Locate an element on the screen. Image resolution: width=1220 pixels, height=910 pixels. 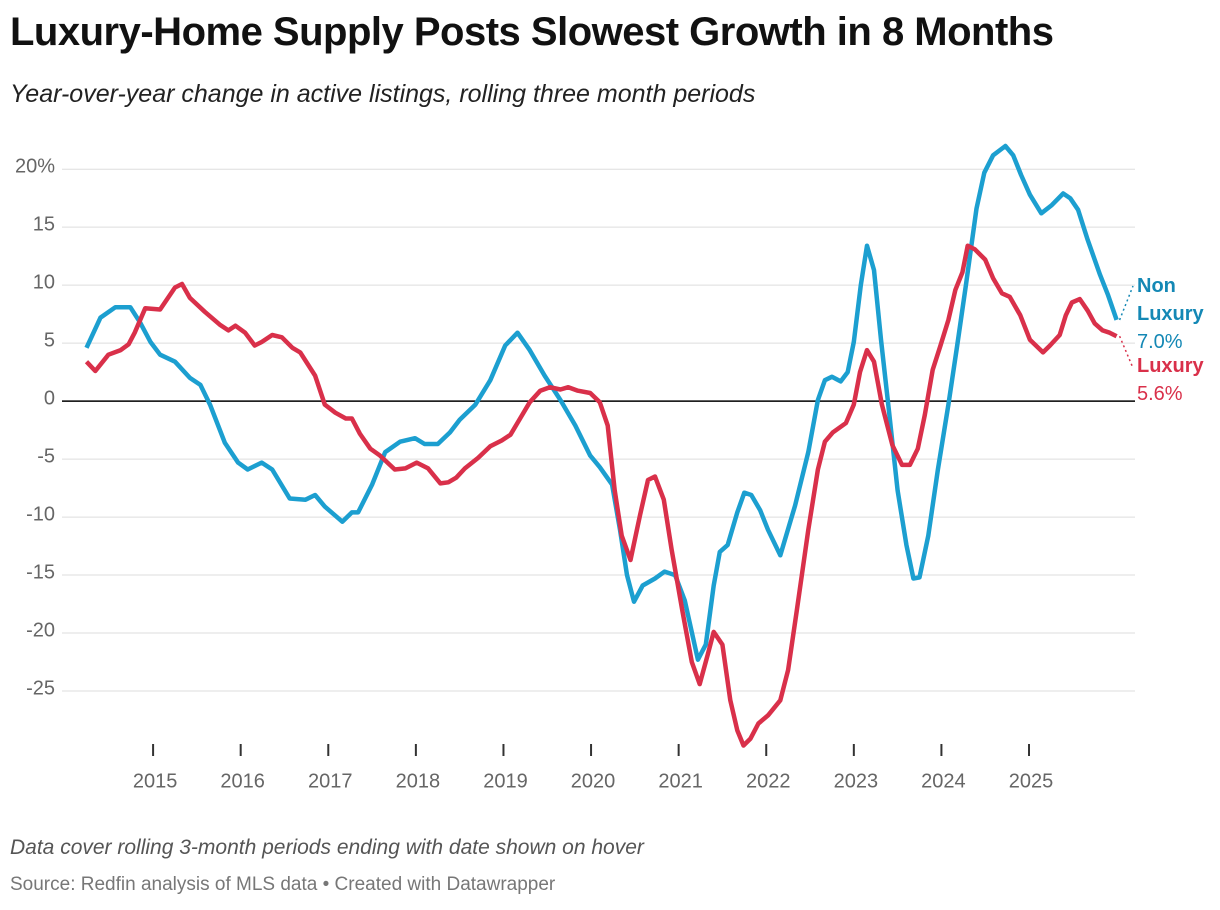
x-tick-label: 2018 is located at coordinates (418, 781).